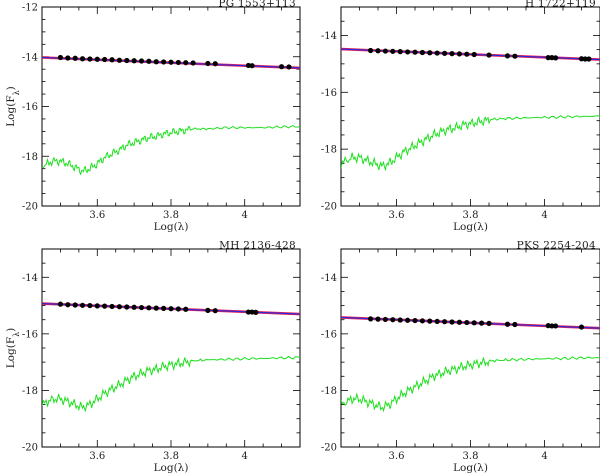 The height and width of the screenshot is (474, 600). I want to click on panel-title: PG 1553+113, so click(257, 5).